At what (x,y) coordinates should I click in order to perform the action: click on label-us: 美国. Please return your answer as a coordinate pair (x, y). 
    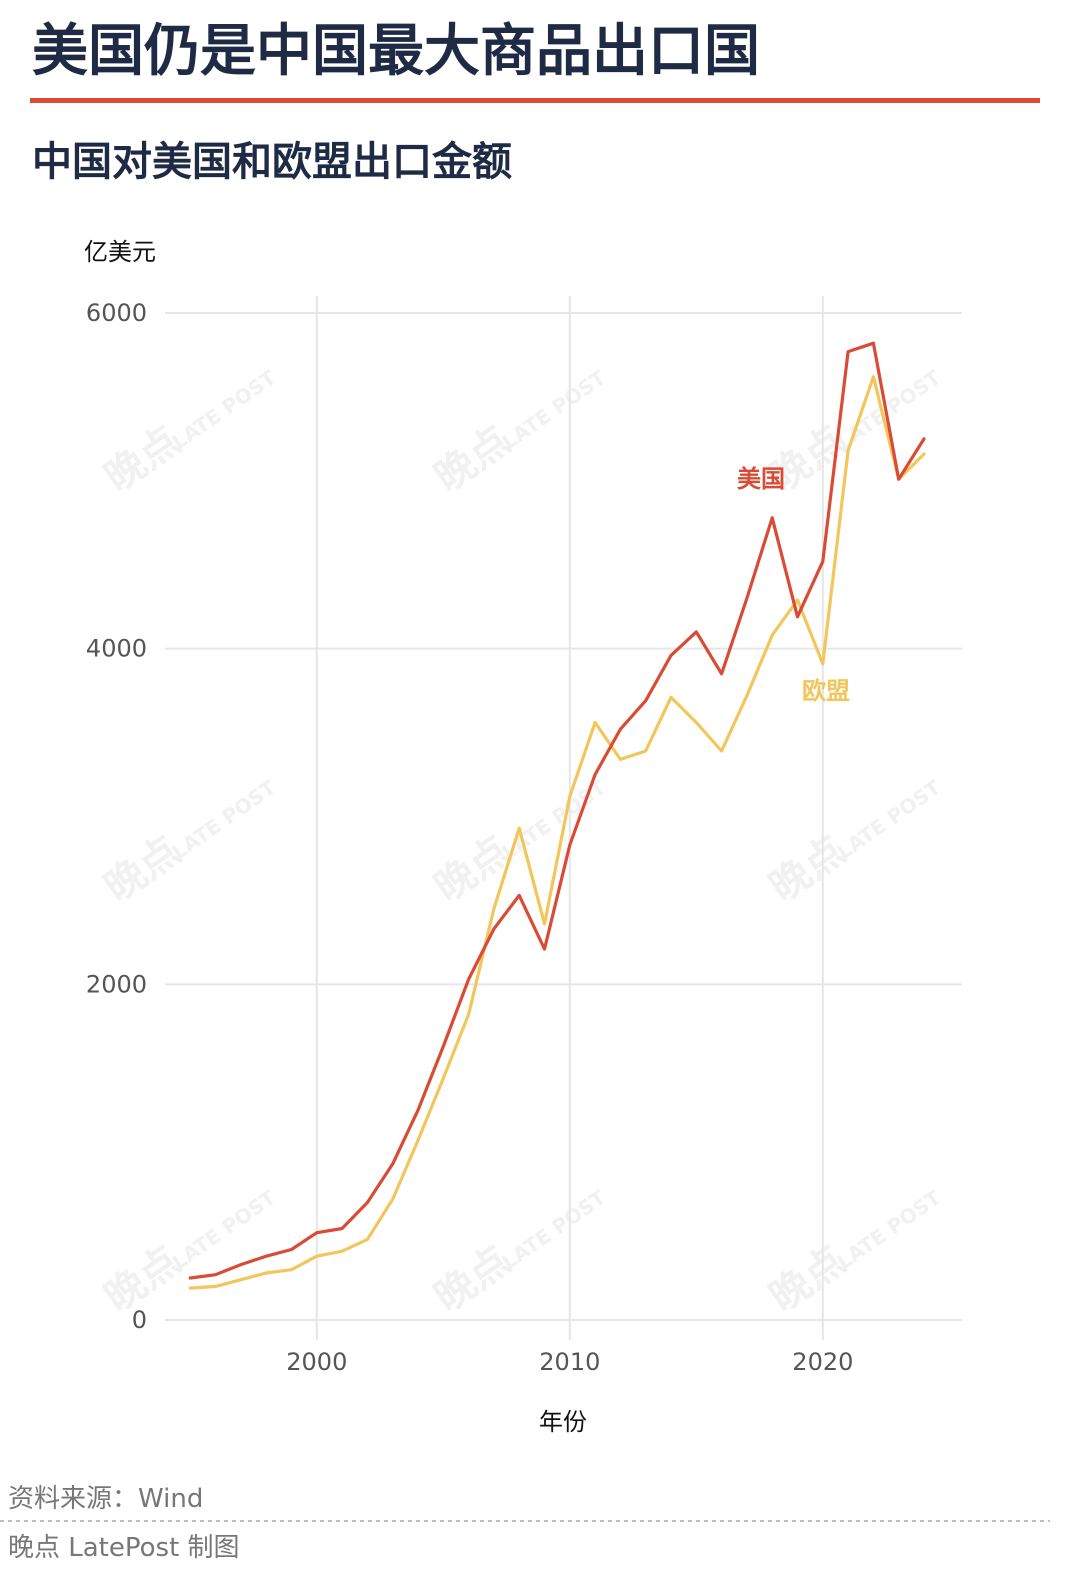
    Looking at the image, I should click on (761, 479).